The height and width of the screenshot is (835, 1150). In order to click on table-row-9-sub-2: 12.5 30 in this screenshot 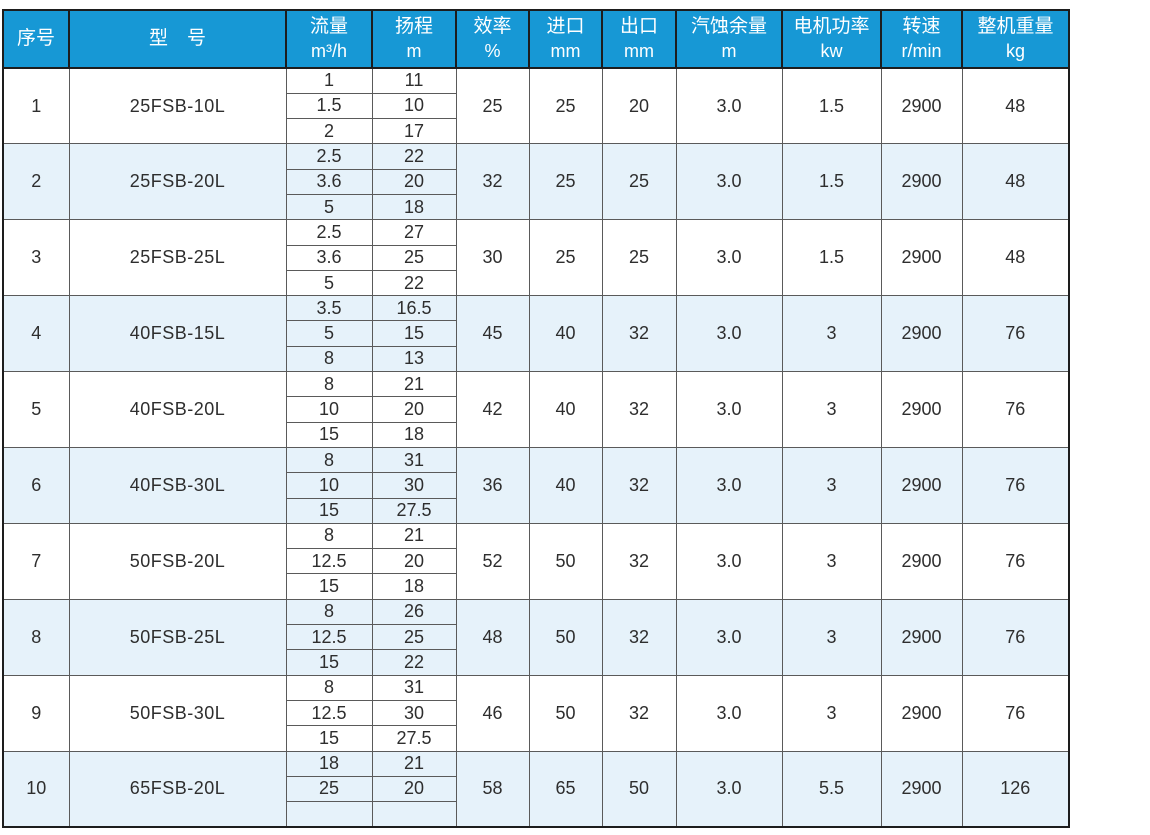, I will do `click(536, 713)`.